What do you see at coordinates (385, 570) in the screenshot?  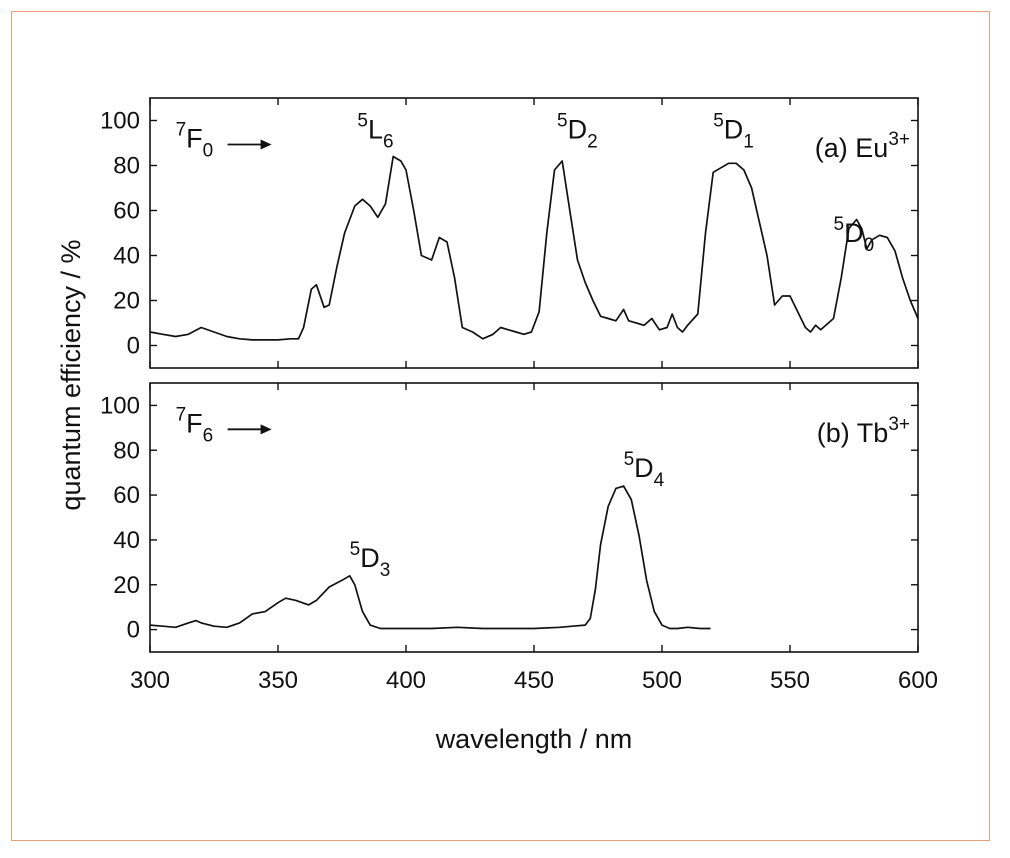 I see `annotation-sub: 3` at bounding box center [385, 570].